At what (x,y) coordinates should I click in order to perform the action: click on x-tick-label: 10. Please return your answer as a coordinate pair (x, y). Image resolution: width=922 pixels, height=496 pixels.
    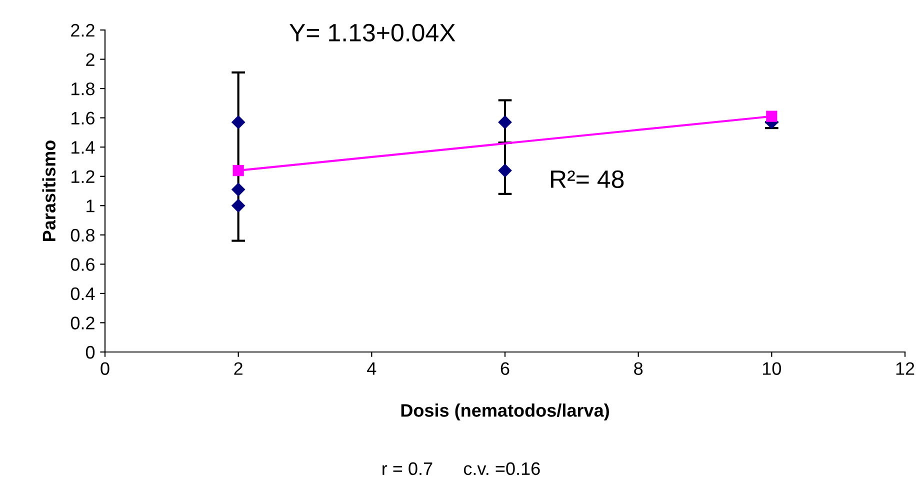
    Looking at the image, I should click on (772, 368).